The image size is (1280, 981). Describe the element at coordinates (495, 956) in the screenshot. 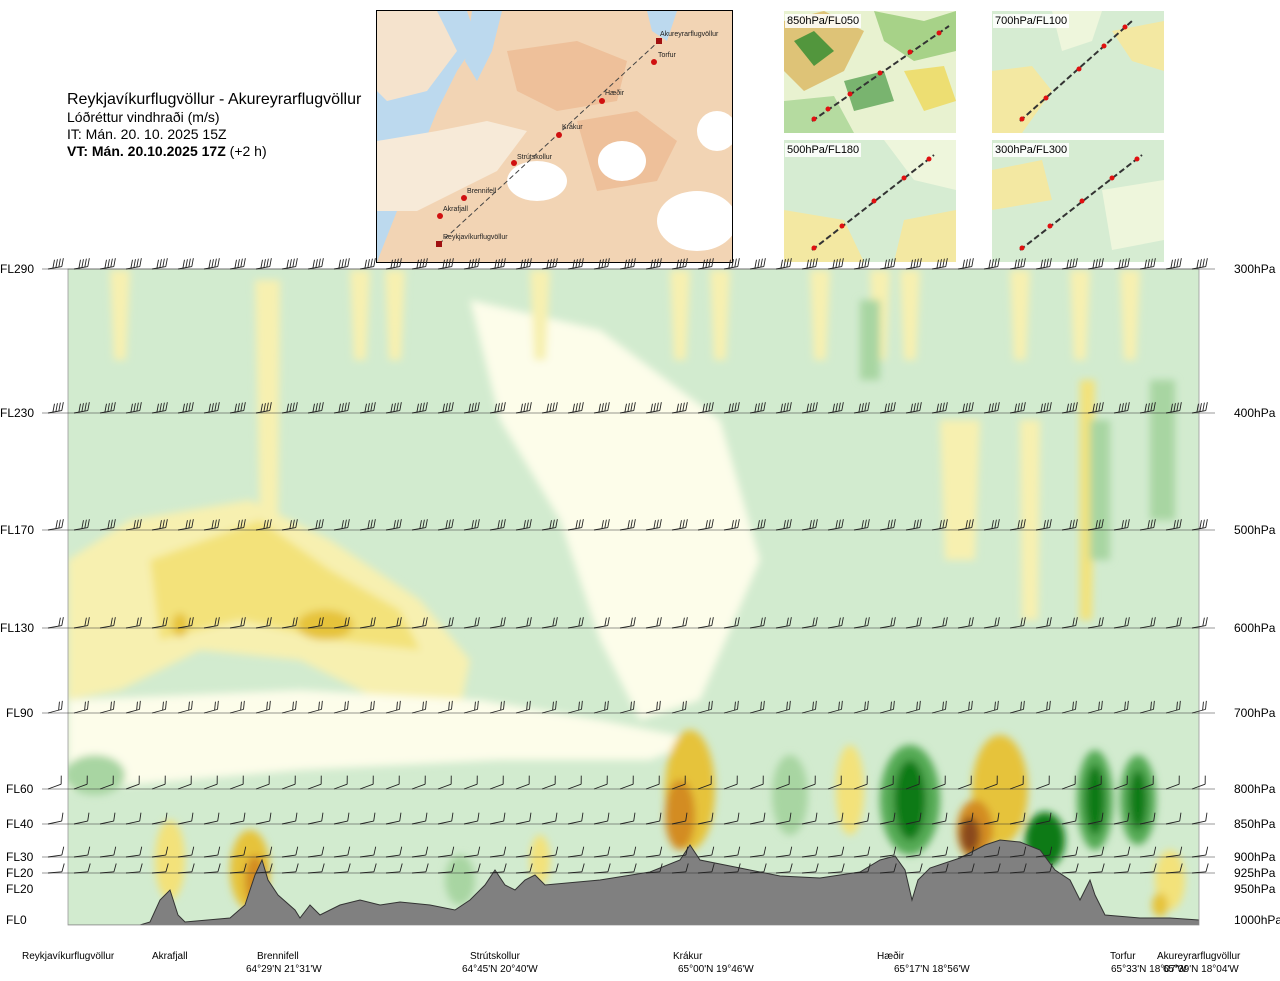

I see `station-label: Strútskollur` at that location.